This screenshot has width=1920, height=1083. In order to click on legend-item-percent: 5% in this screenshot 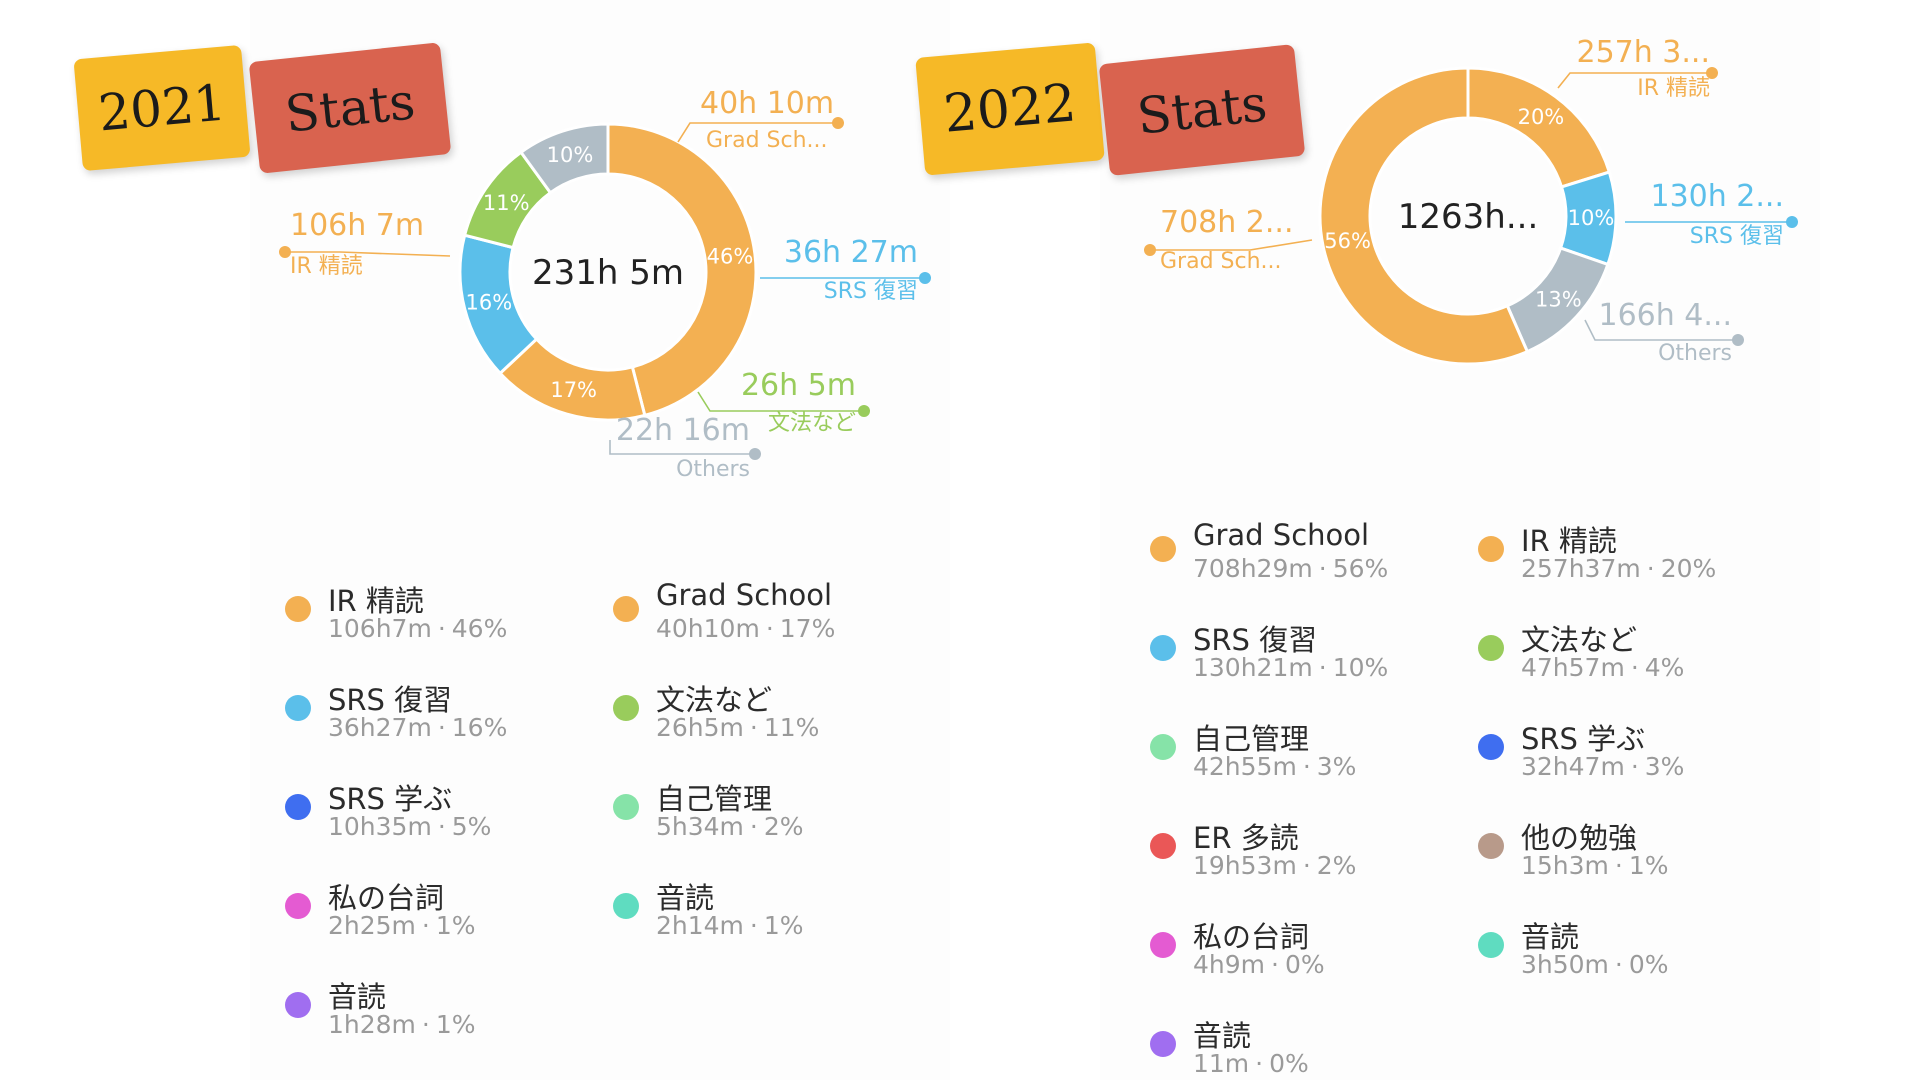, I will do `click(471, 826)`.